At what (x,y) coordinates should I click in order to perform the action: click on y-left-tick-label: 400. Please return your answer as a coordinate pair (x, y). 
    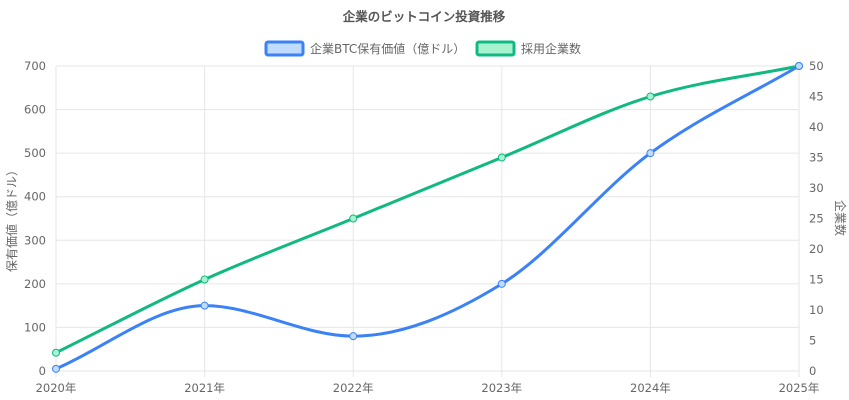
    Looking at the image, I should click on (35, 197).